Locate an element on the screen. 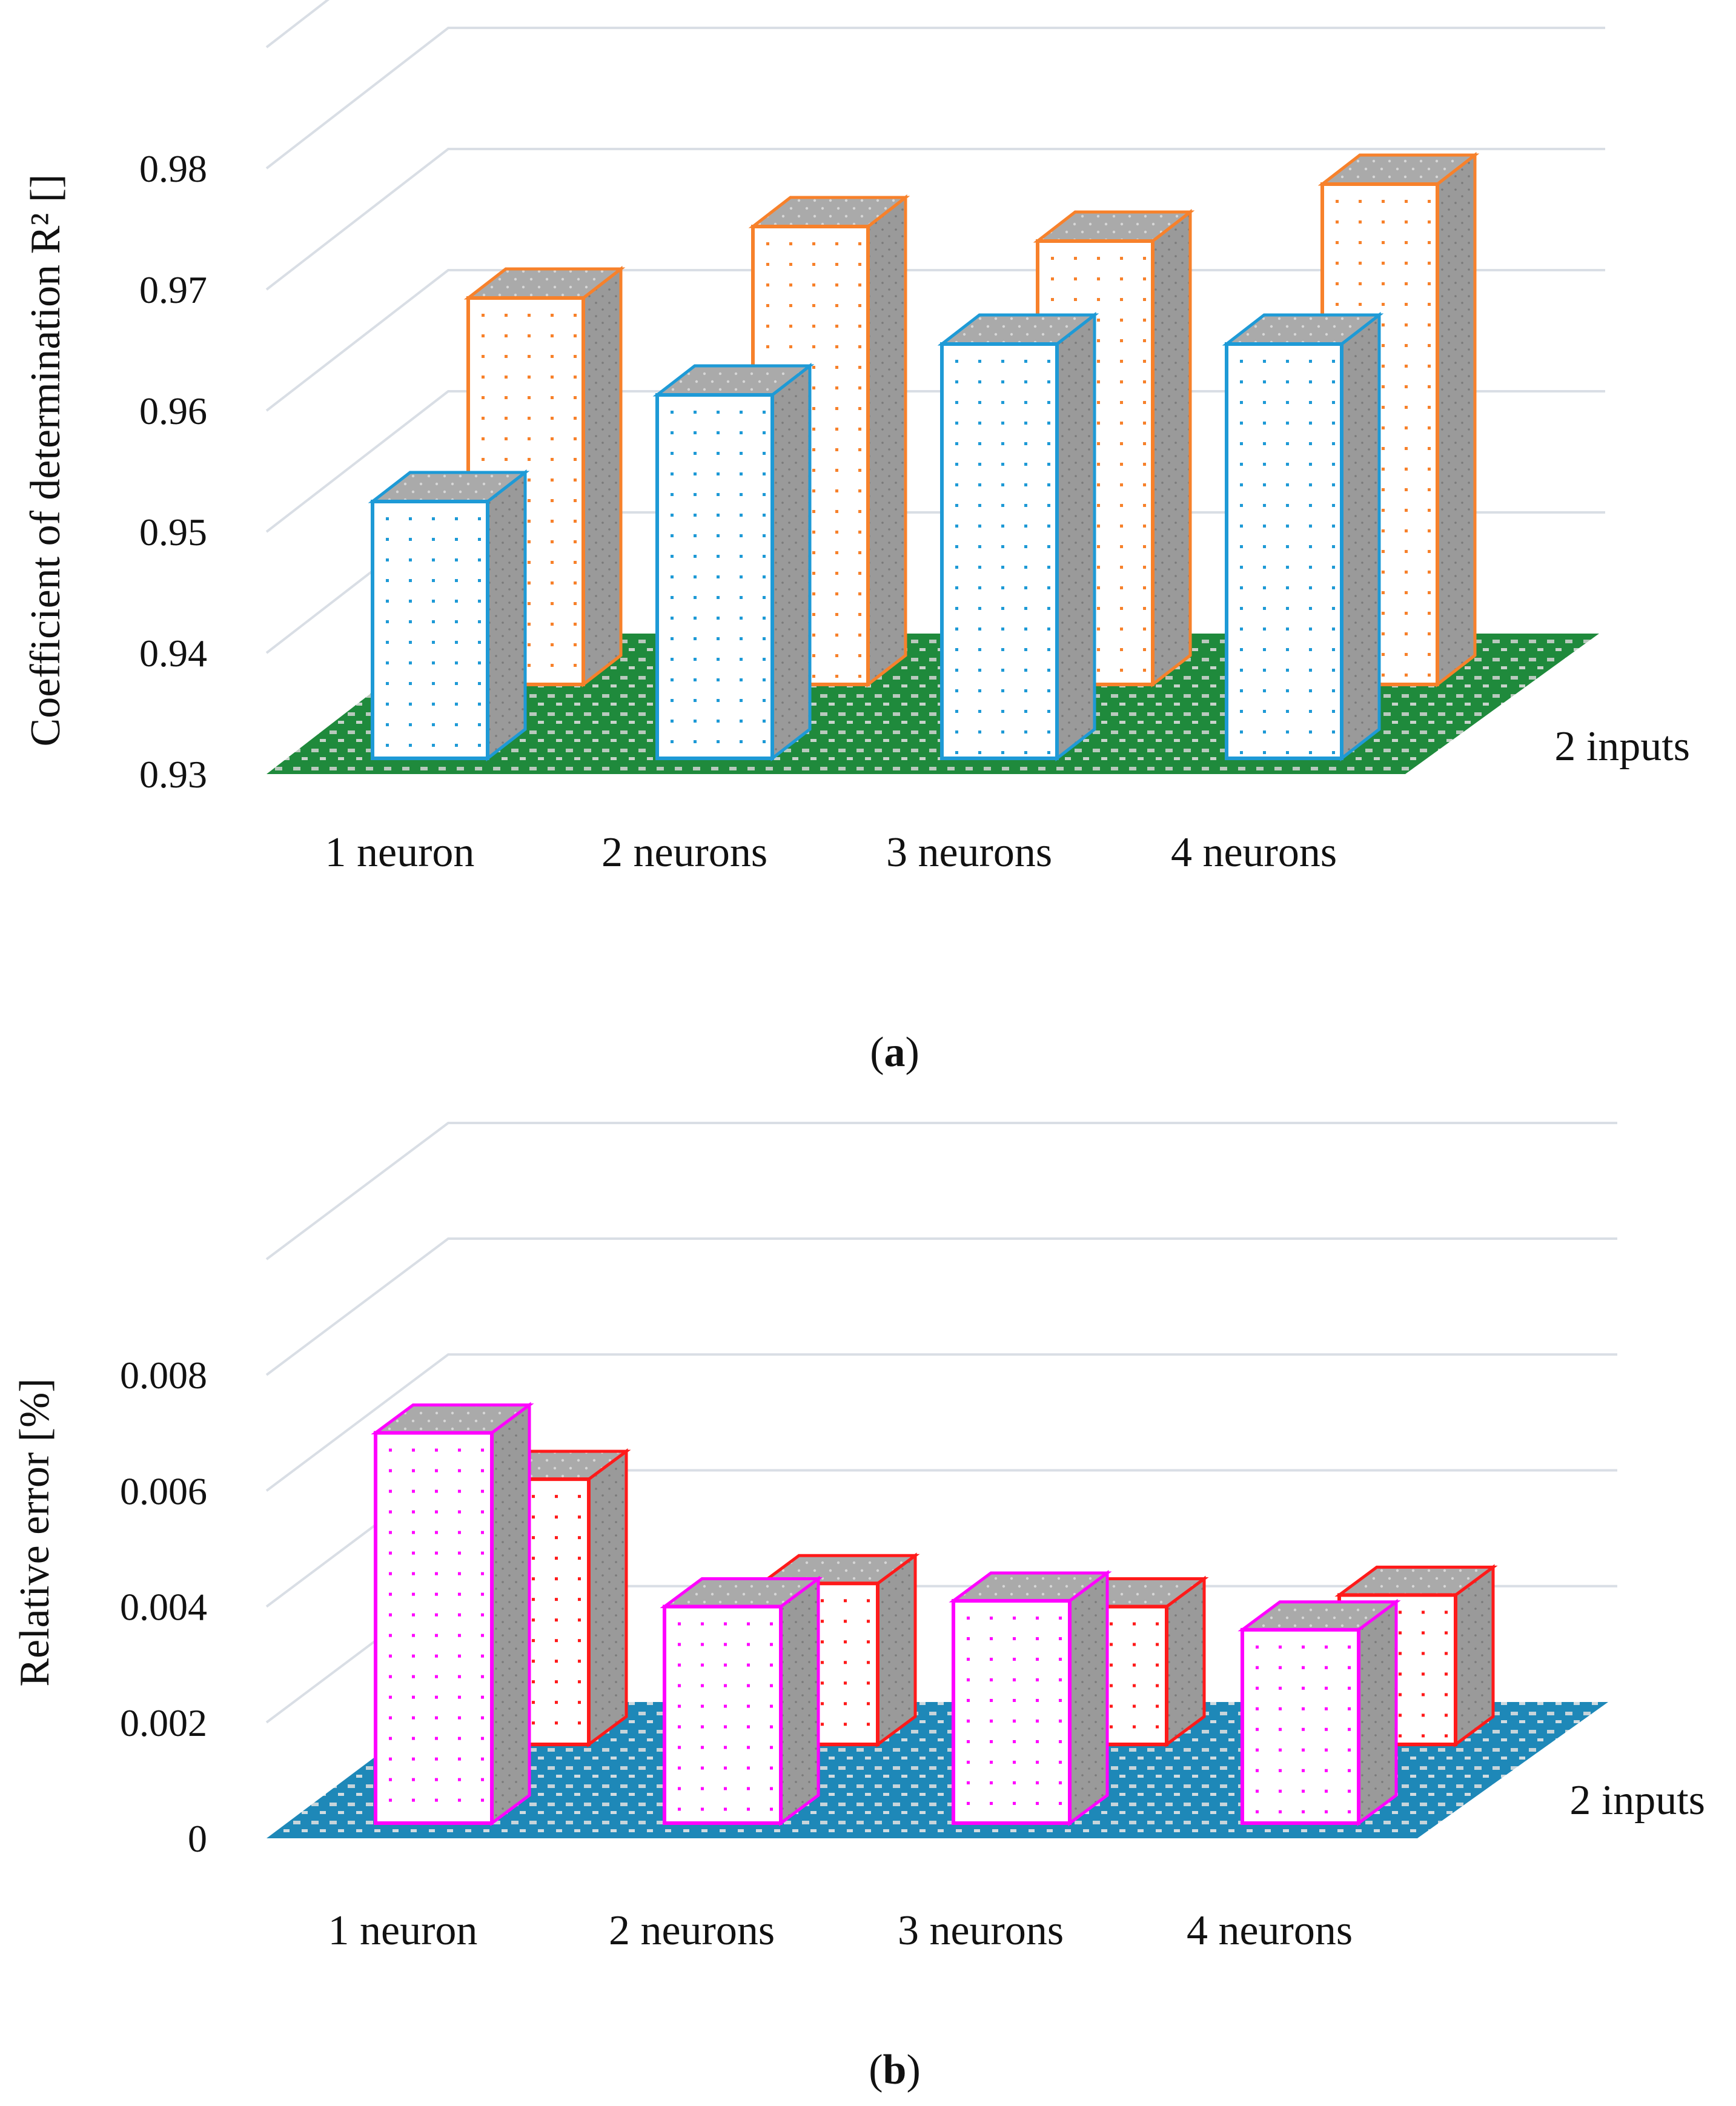 Image resolution: width=1736 pixels, height=2106 pixels. panel-letter-a: a is located at coordinates (895, 1052).